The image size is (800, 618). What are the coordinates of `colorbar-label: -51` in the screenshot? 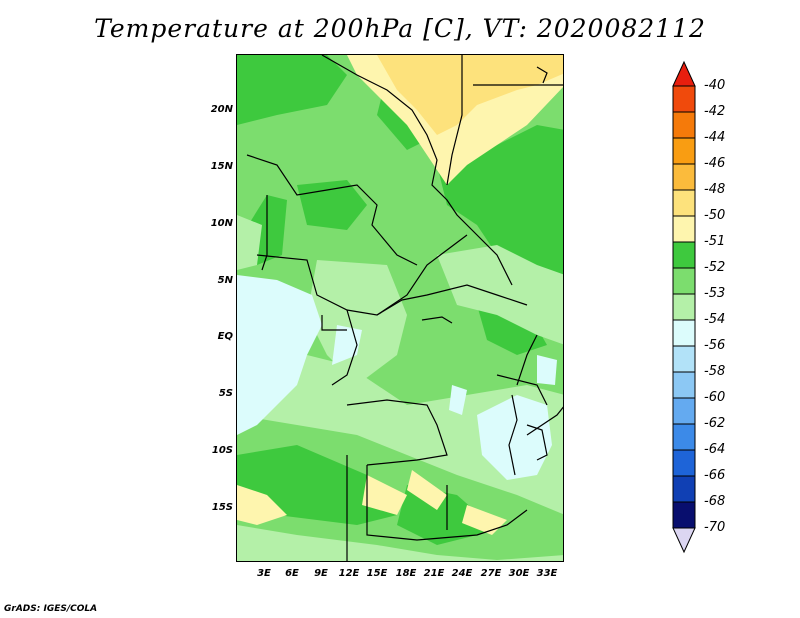 It's located at (715, 241).